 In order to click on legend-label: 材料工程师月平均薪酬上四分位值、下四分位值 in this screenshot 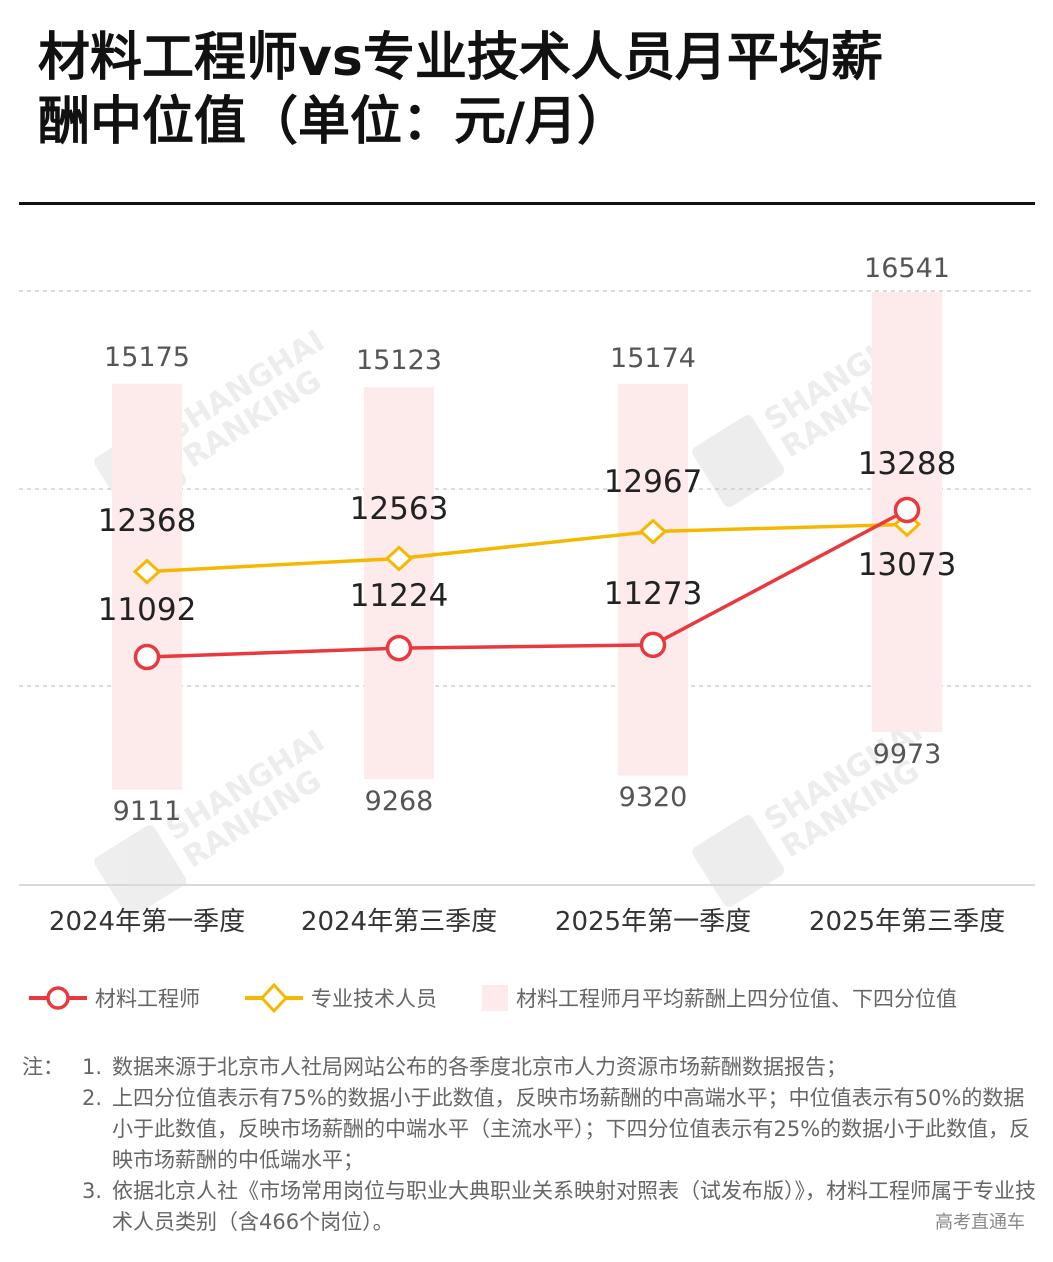, I will do `click(736, 999)`.